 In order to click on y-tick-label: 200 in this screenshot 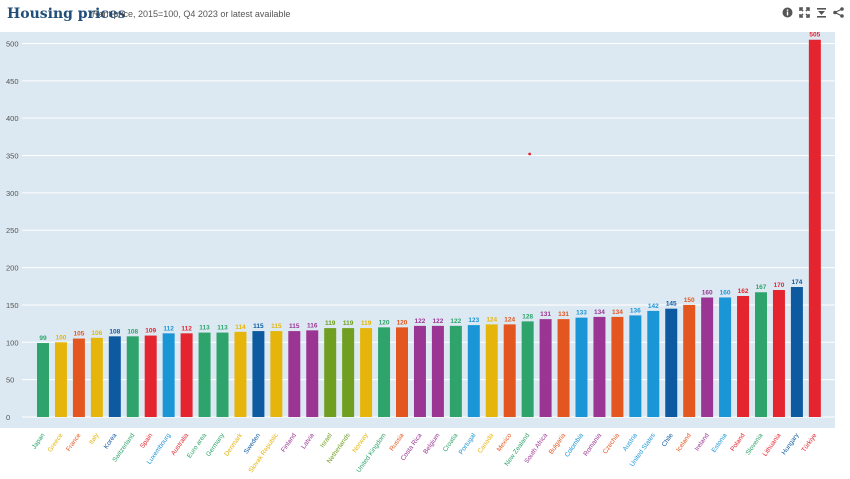, I will do `click(12, 268)`.